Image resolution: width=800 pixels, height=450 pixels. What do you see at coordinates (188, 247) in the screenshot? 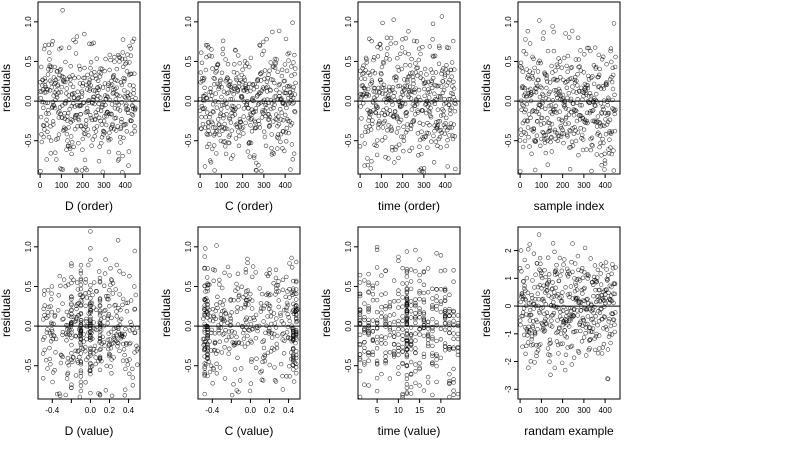
I see `y-tick-label: 1.0` at bounding box center [188, 247].